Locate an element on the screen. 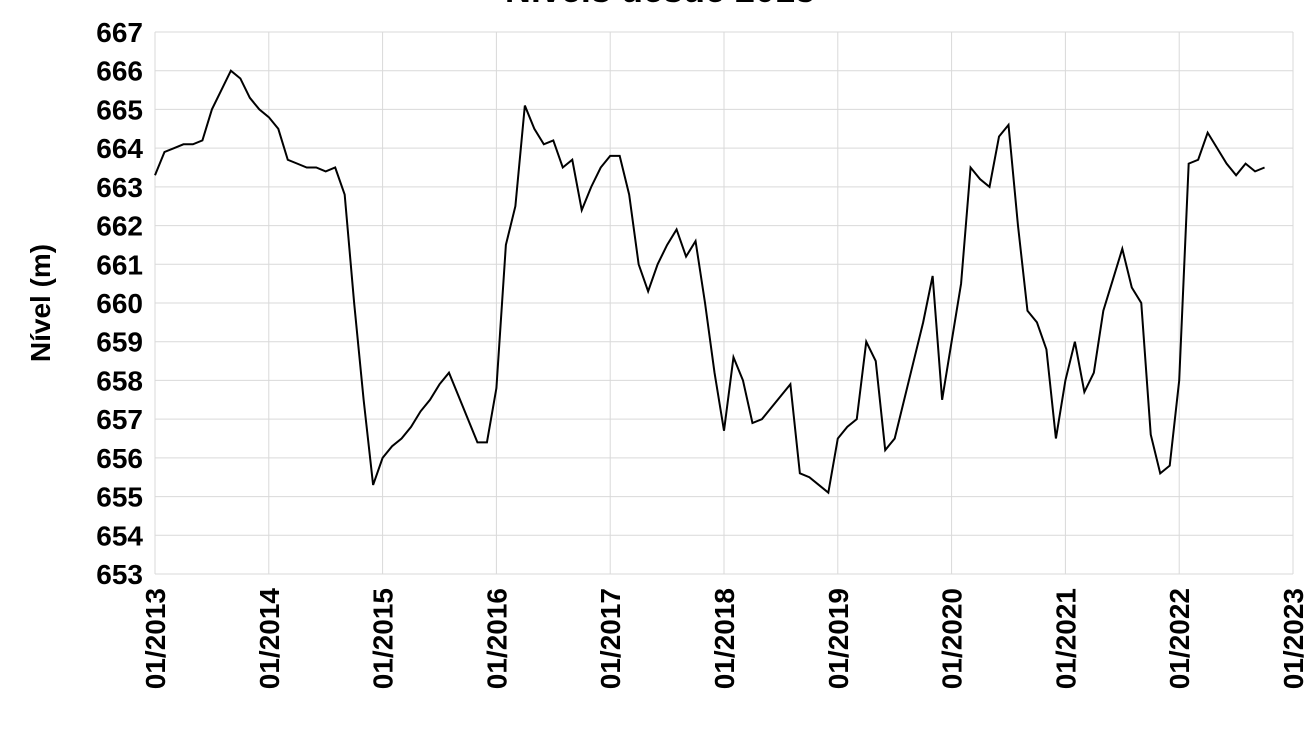 The height and width of the screenshot is (746, 1312). x-tick-label: 01/2019 is located at coordinates (838, 638).